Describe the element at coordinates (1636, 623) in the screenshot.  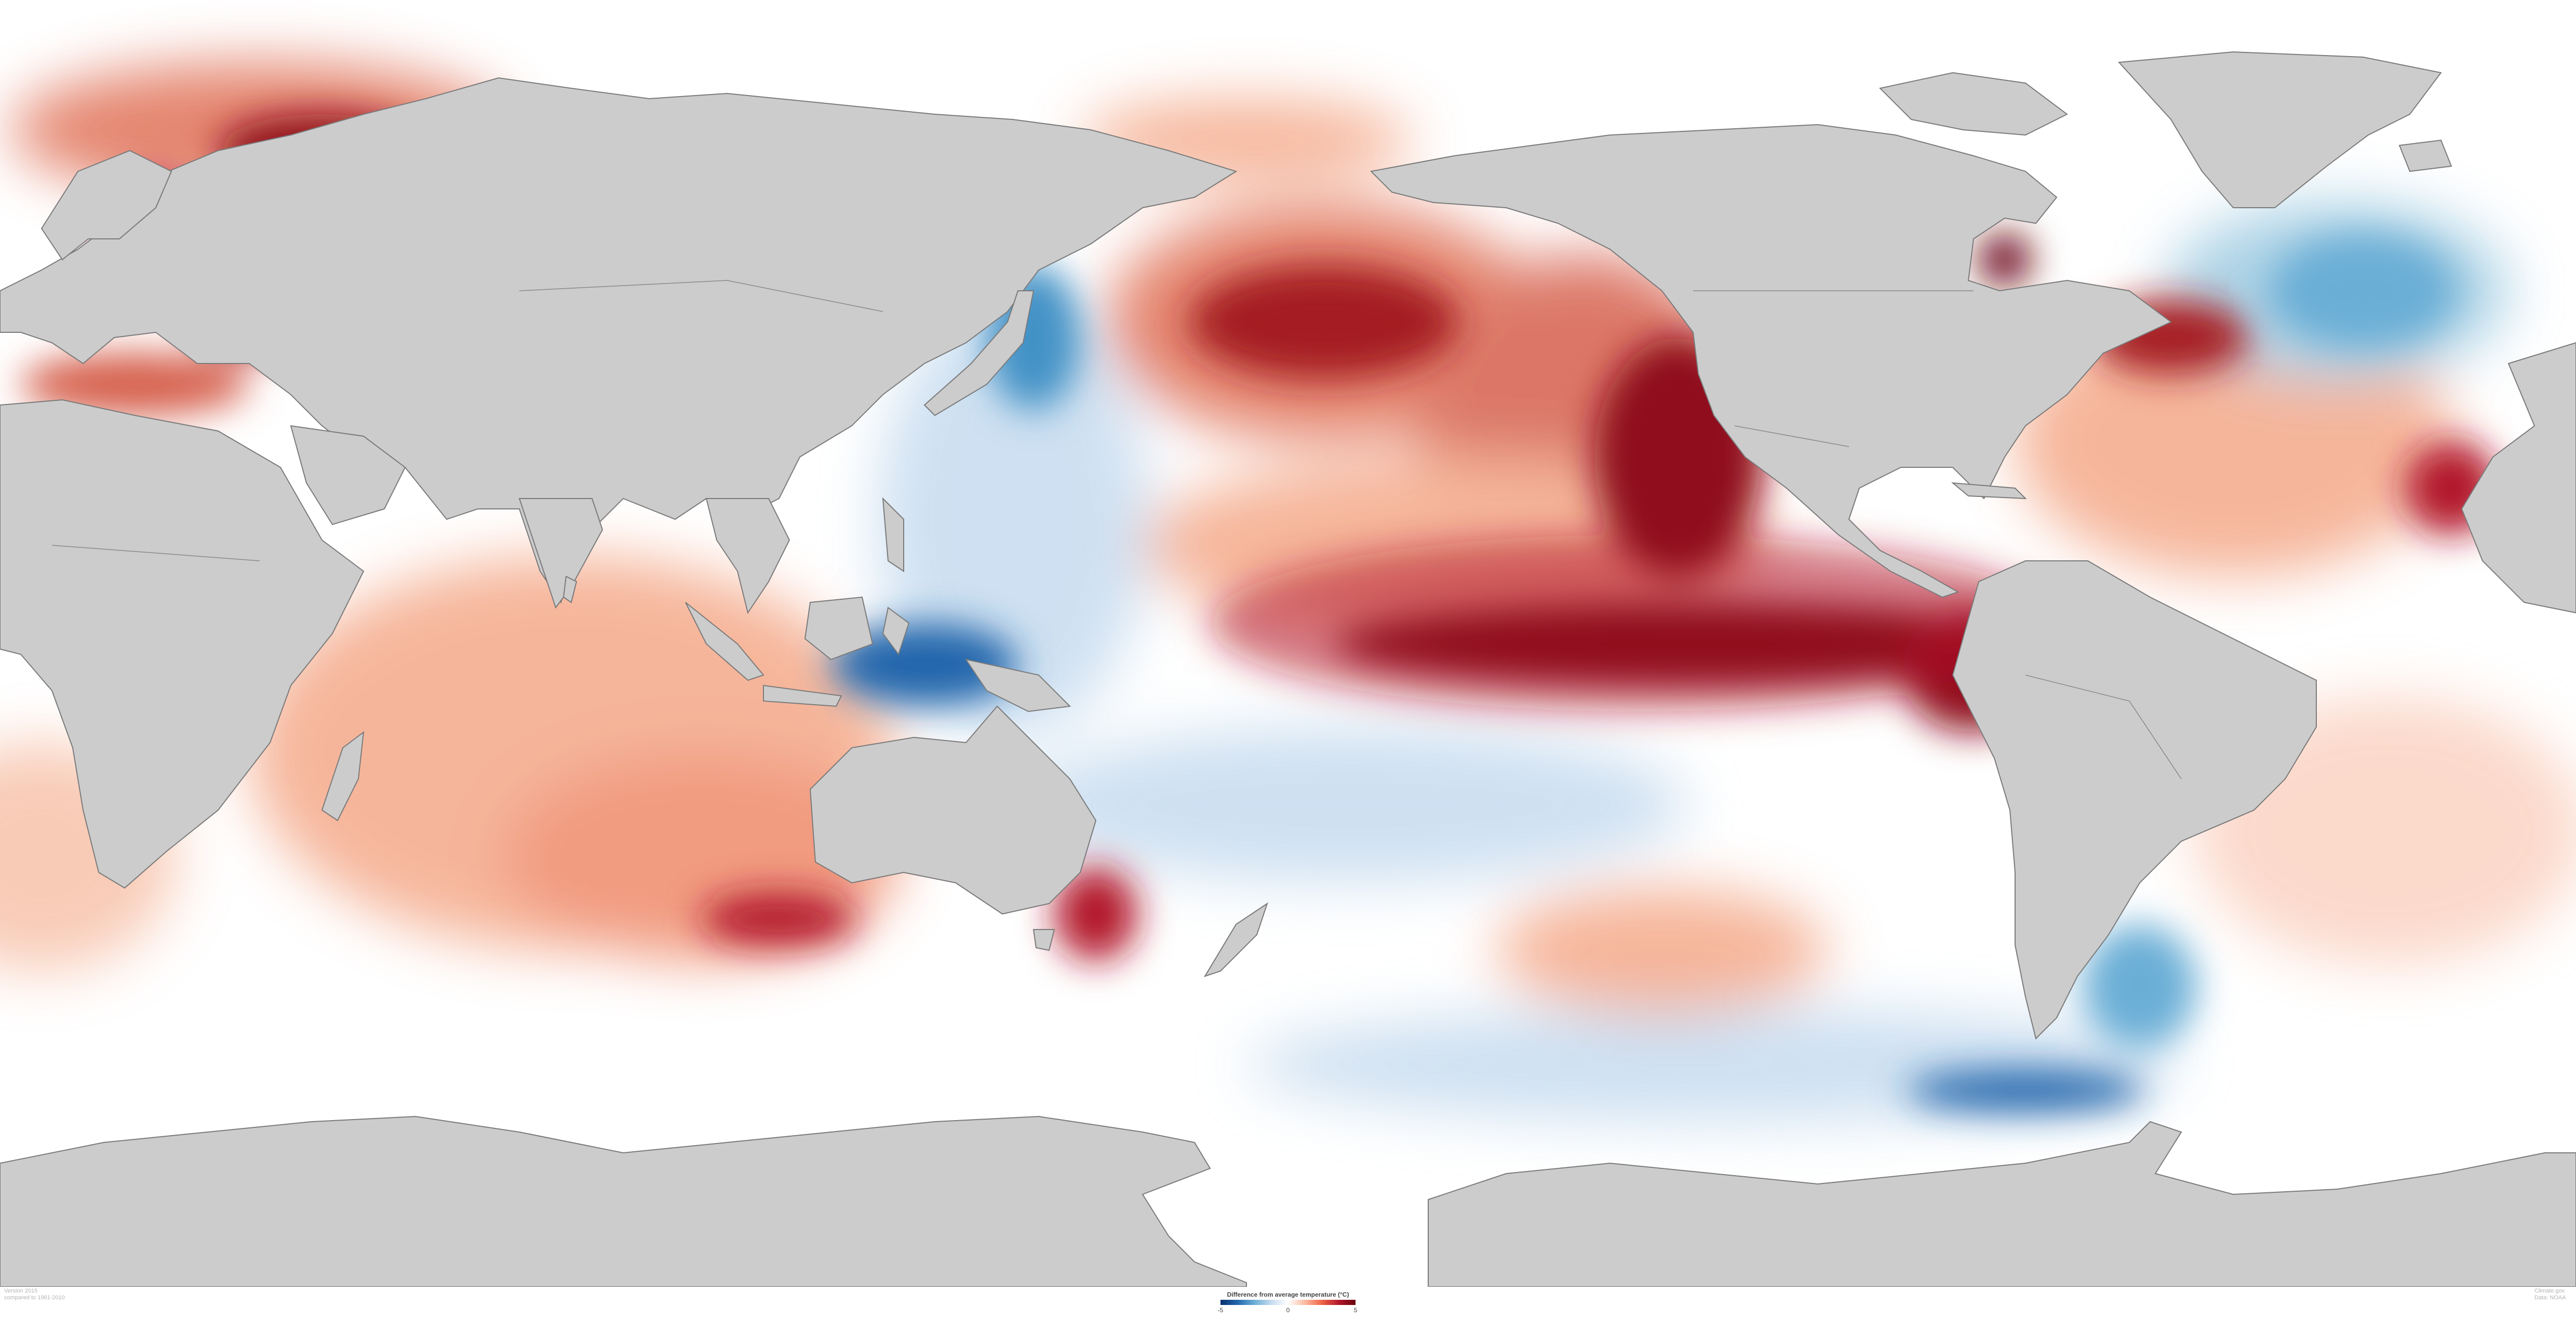
I see `anomaly-el-nino-halo` at that location.